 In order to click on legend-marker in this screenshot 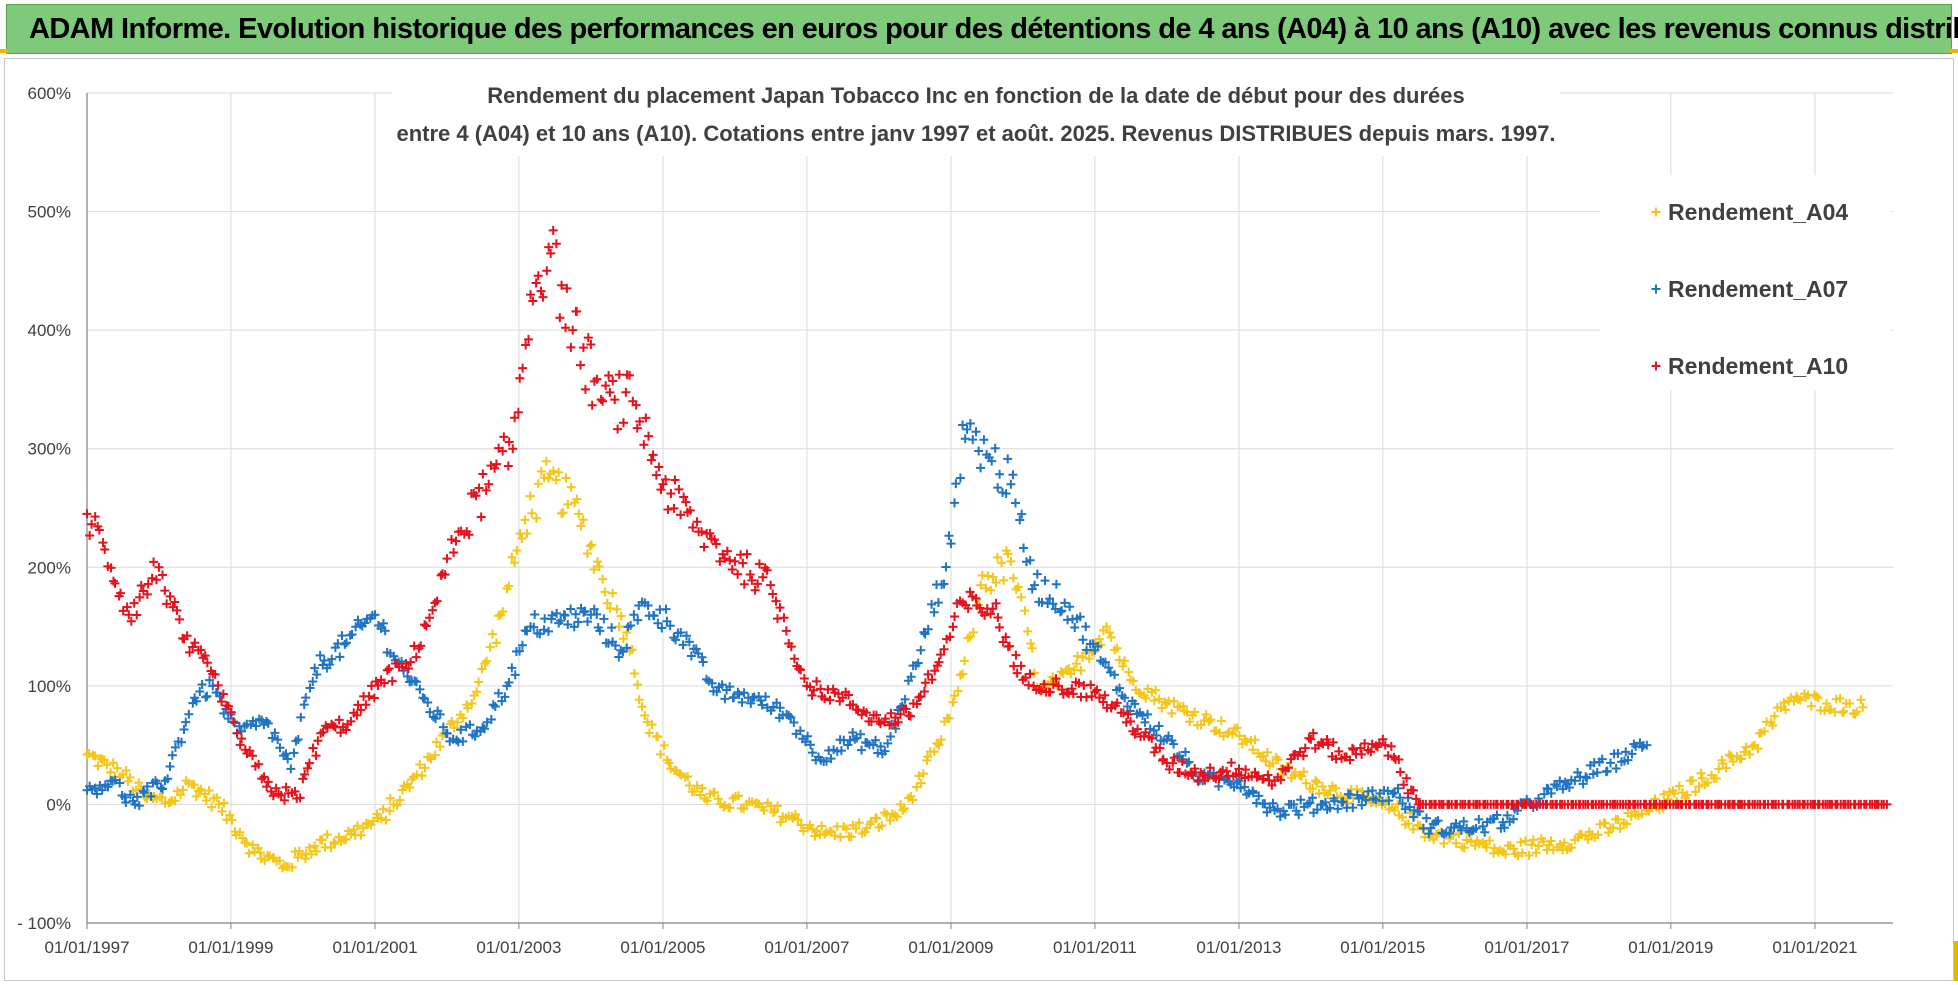, I will do `click(1656, 212)`.